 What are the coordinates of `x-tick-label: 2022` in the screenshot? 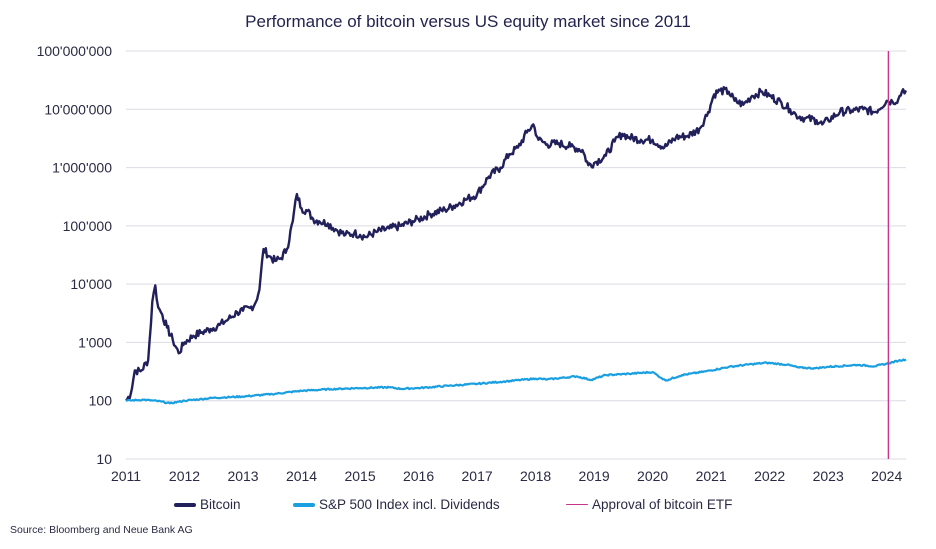 It's located at (769, 476).